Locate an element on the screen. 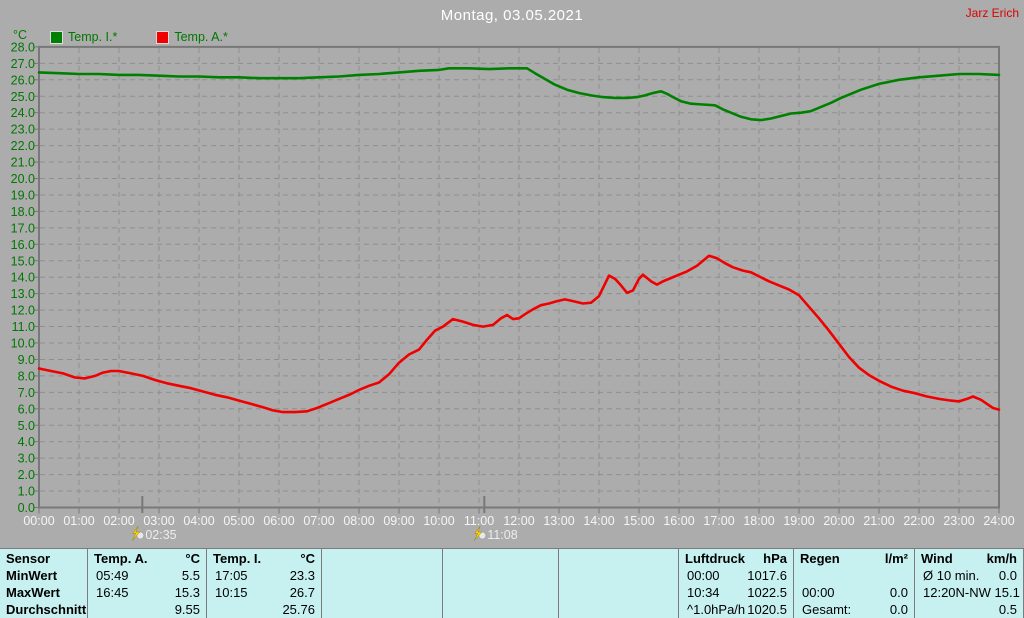 Image resolution: width=1024 pixels, height=618 pixels. sensor-name: Regen is located at coordinates (820, 558).